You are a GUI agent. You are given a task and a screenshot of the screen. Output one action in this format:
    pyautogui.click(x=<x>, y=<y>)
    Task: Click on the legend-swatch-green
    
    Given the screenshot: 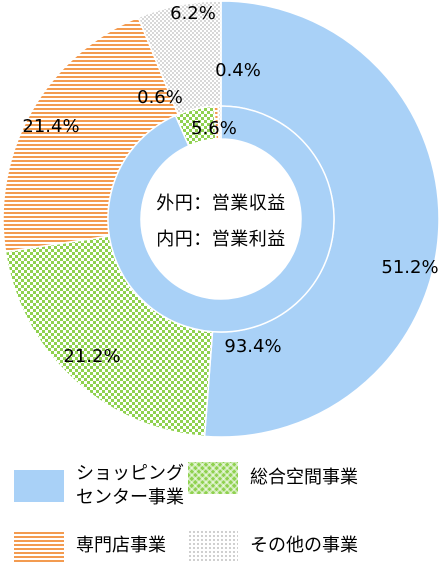 What is the action you would take?
    pyautogui.click(x=213, y=478)
    